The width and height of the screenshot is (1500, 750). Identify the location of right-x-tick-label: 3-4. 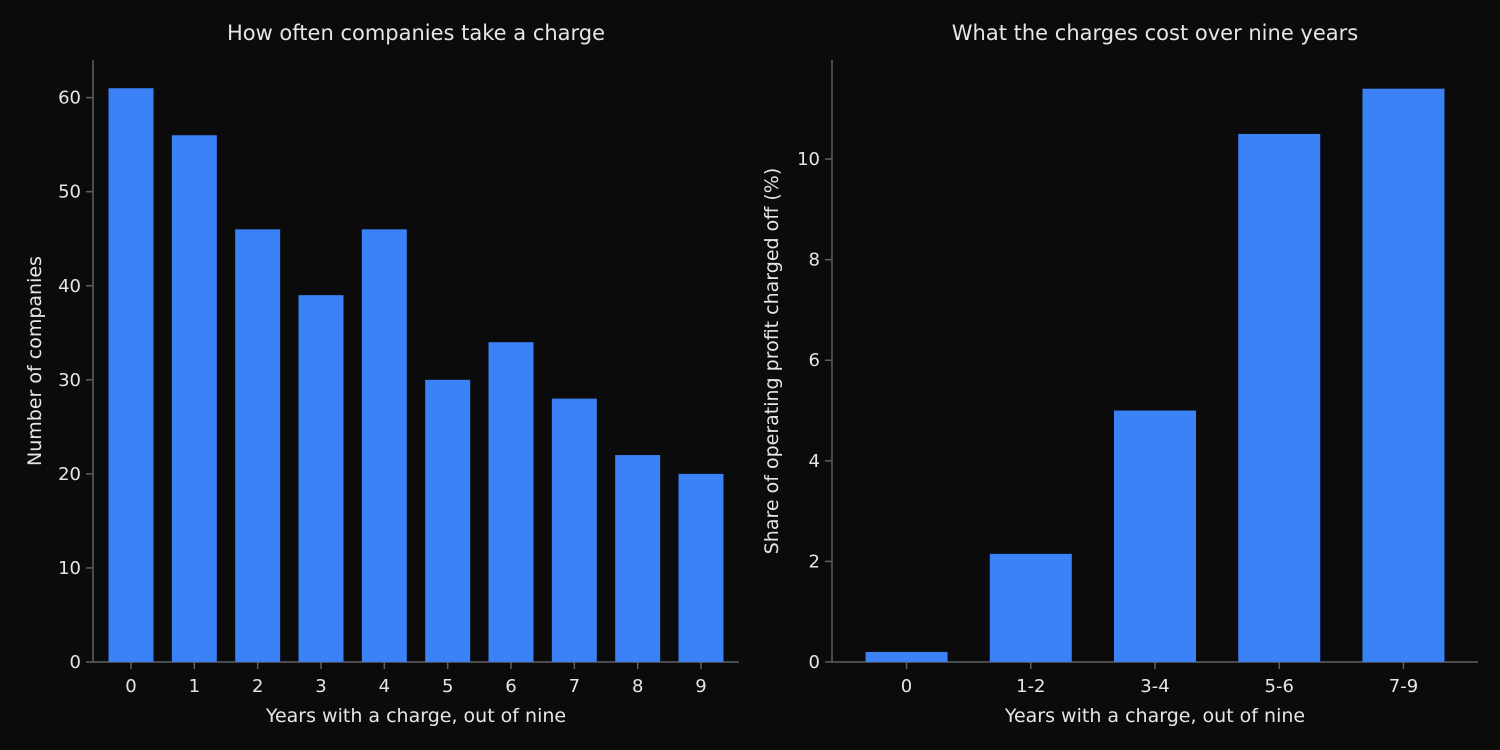
(1154, 686).